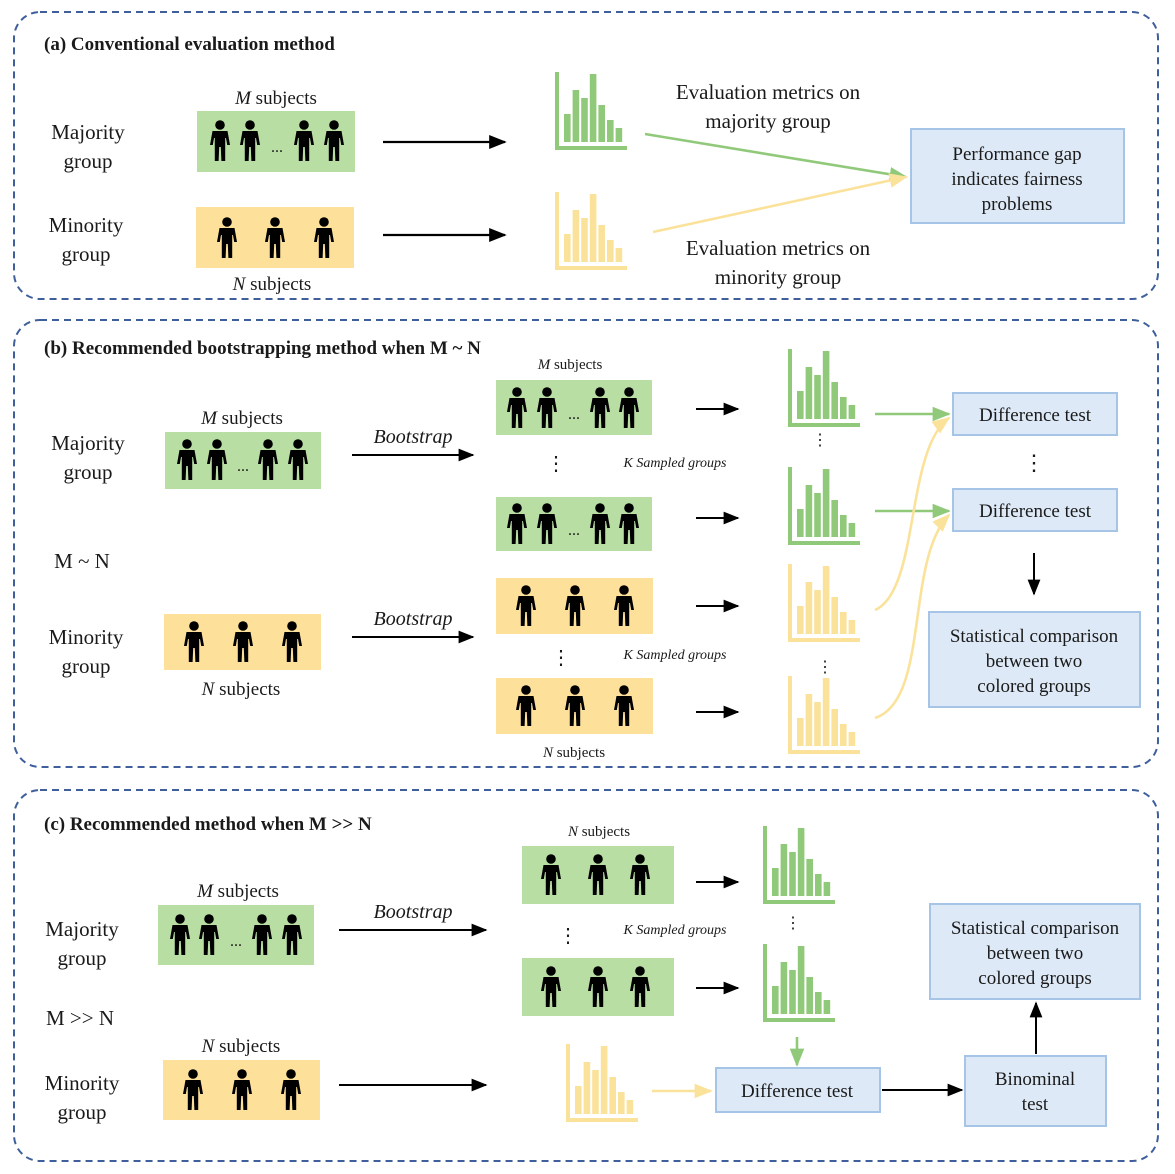  What do you see at coordinates (1035, 511) in the screenshot?
I see `difference-test-label: Difference test` at bounding box center [1035, 511].